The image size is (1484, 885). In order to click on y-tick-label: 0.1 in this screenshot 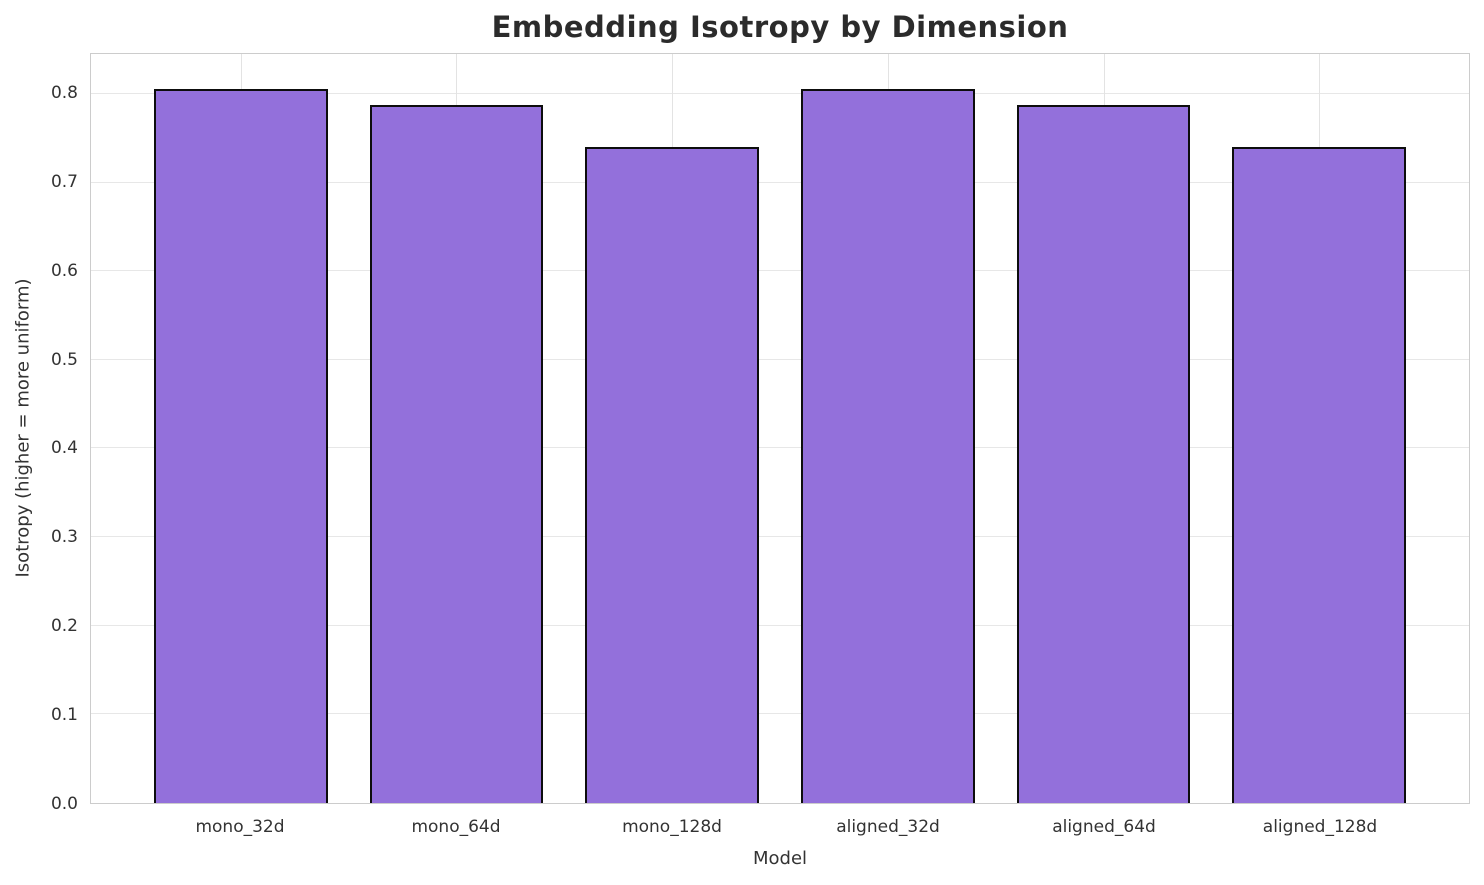, I will do `click(64, 715)`.